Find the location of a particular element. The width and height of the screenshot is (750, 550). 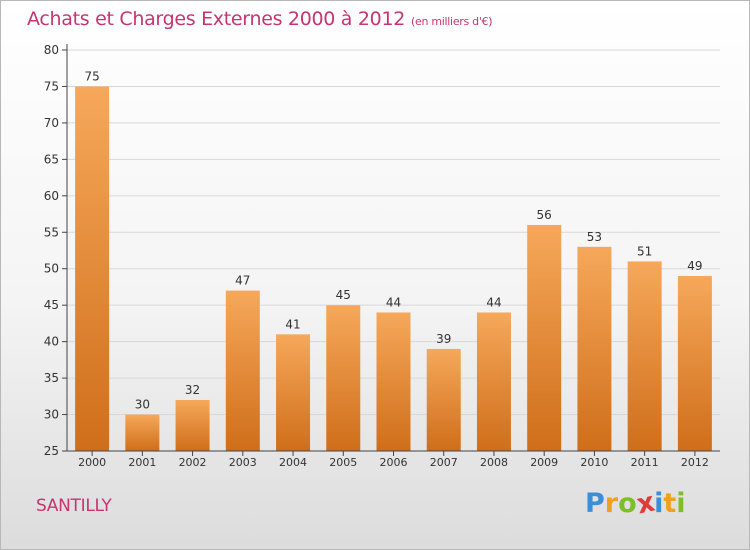

x-tick-label: 2001 is located at coordinates (142, 462).